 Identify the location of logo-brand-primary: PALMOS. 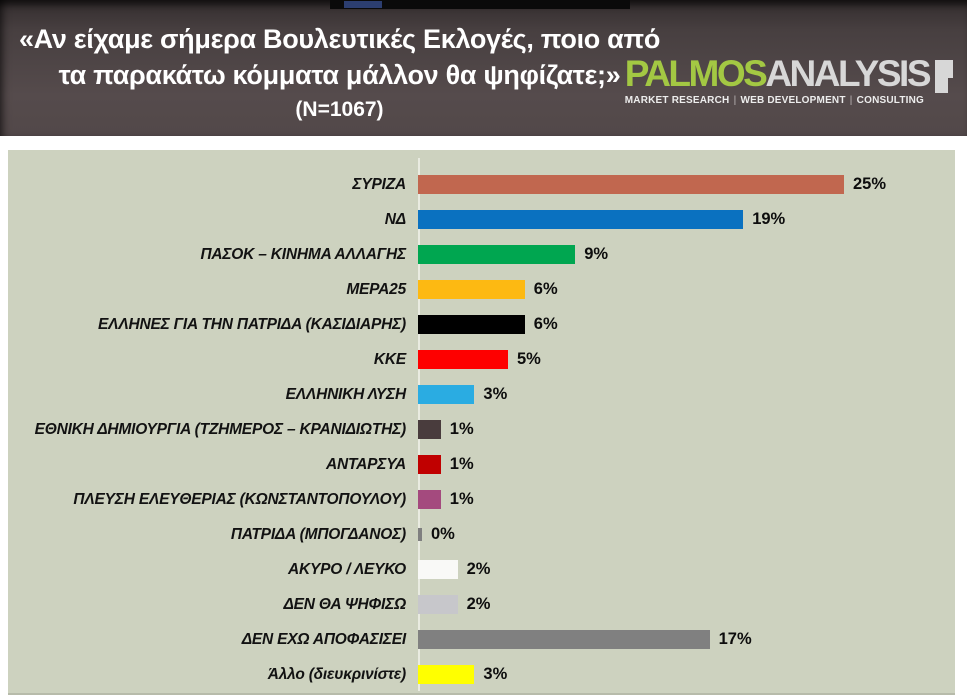
(696, 73).